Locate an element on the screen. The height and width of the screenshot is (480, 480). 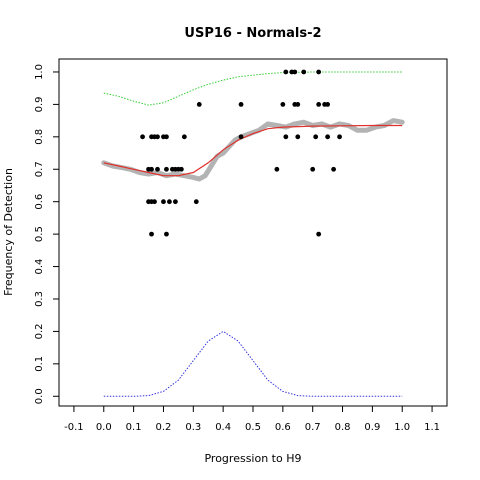
fit-series-line is located at coordinates (253, 150).